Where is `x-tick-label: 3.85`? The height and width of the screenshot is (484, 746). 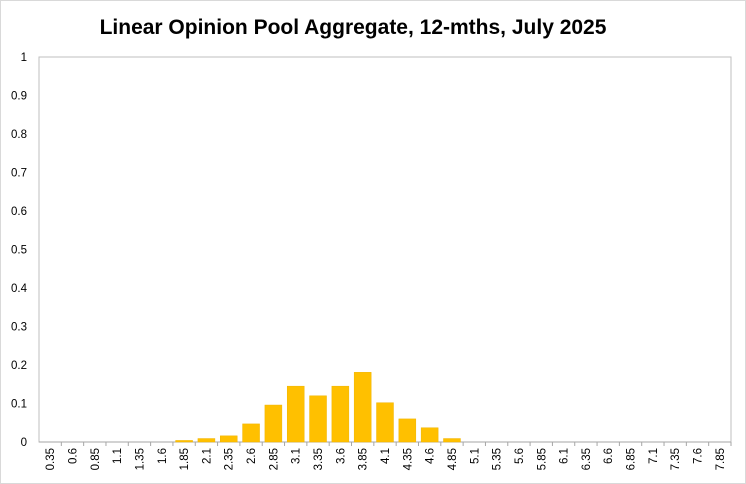 x-tick-label: 3.85 is located at coordinates (364, 459).